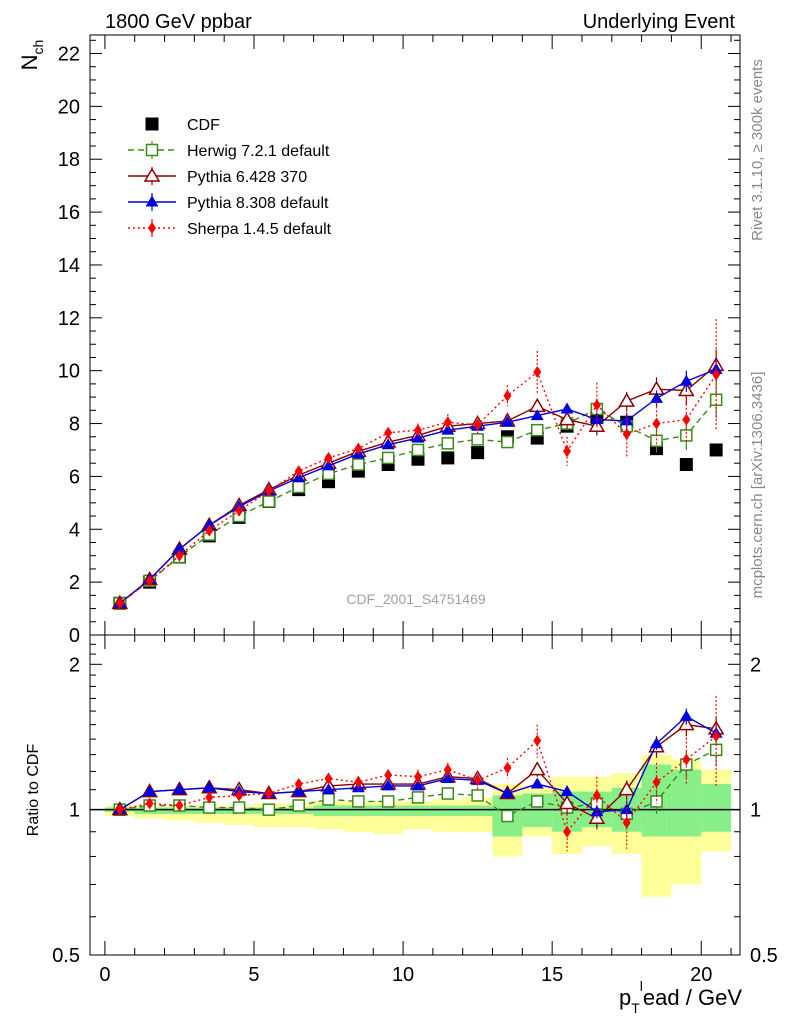 The height and width of the screenshot is (1024, 786). I want to click on rivet-version-label: Rivet 3.1.10, ≥ 300k events, so click(757, 150).